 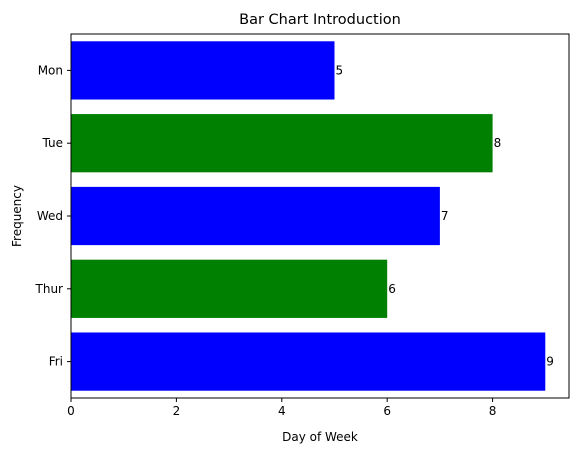 What do you see at coordinates (493, 411) in the screenshot?
I see `x-tick-label-8: 8` at bounding box center [493, 411].